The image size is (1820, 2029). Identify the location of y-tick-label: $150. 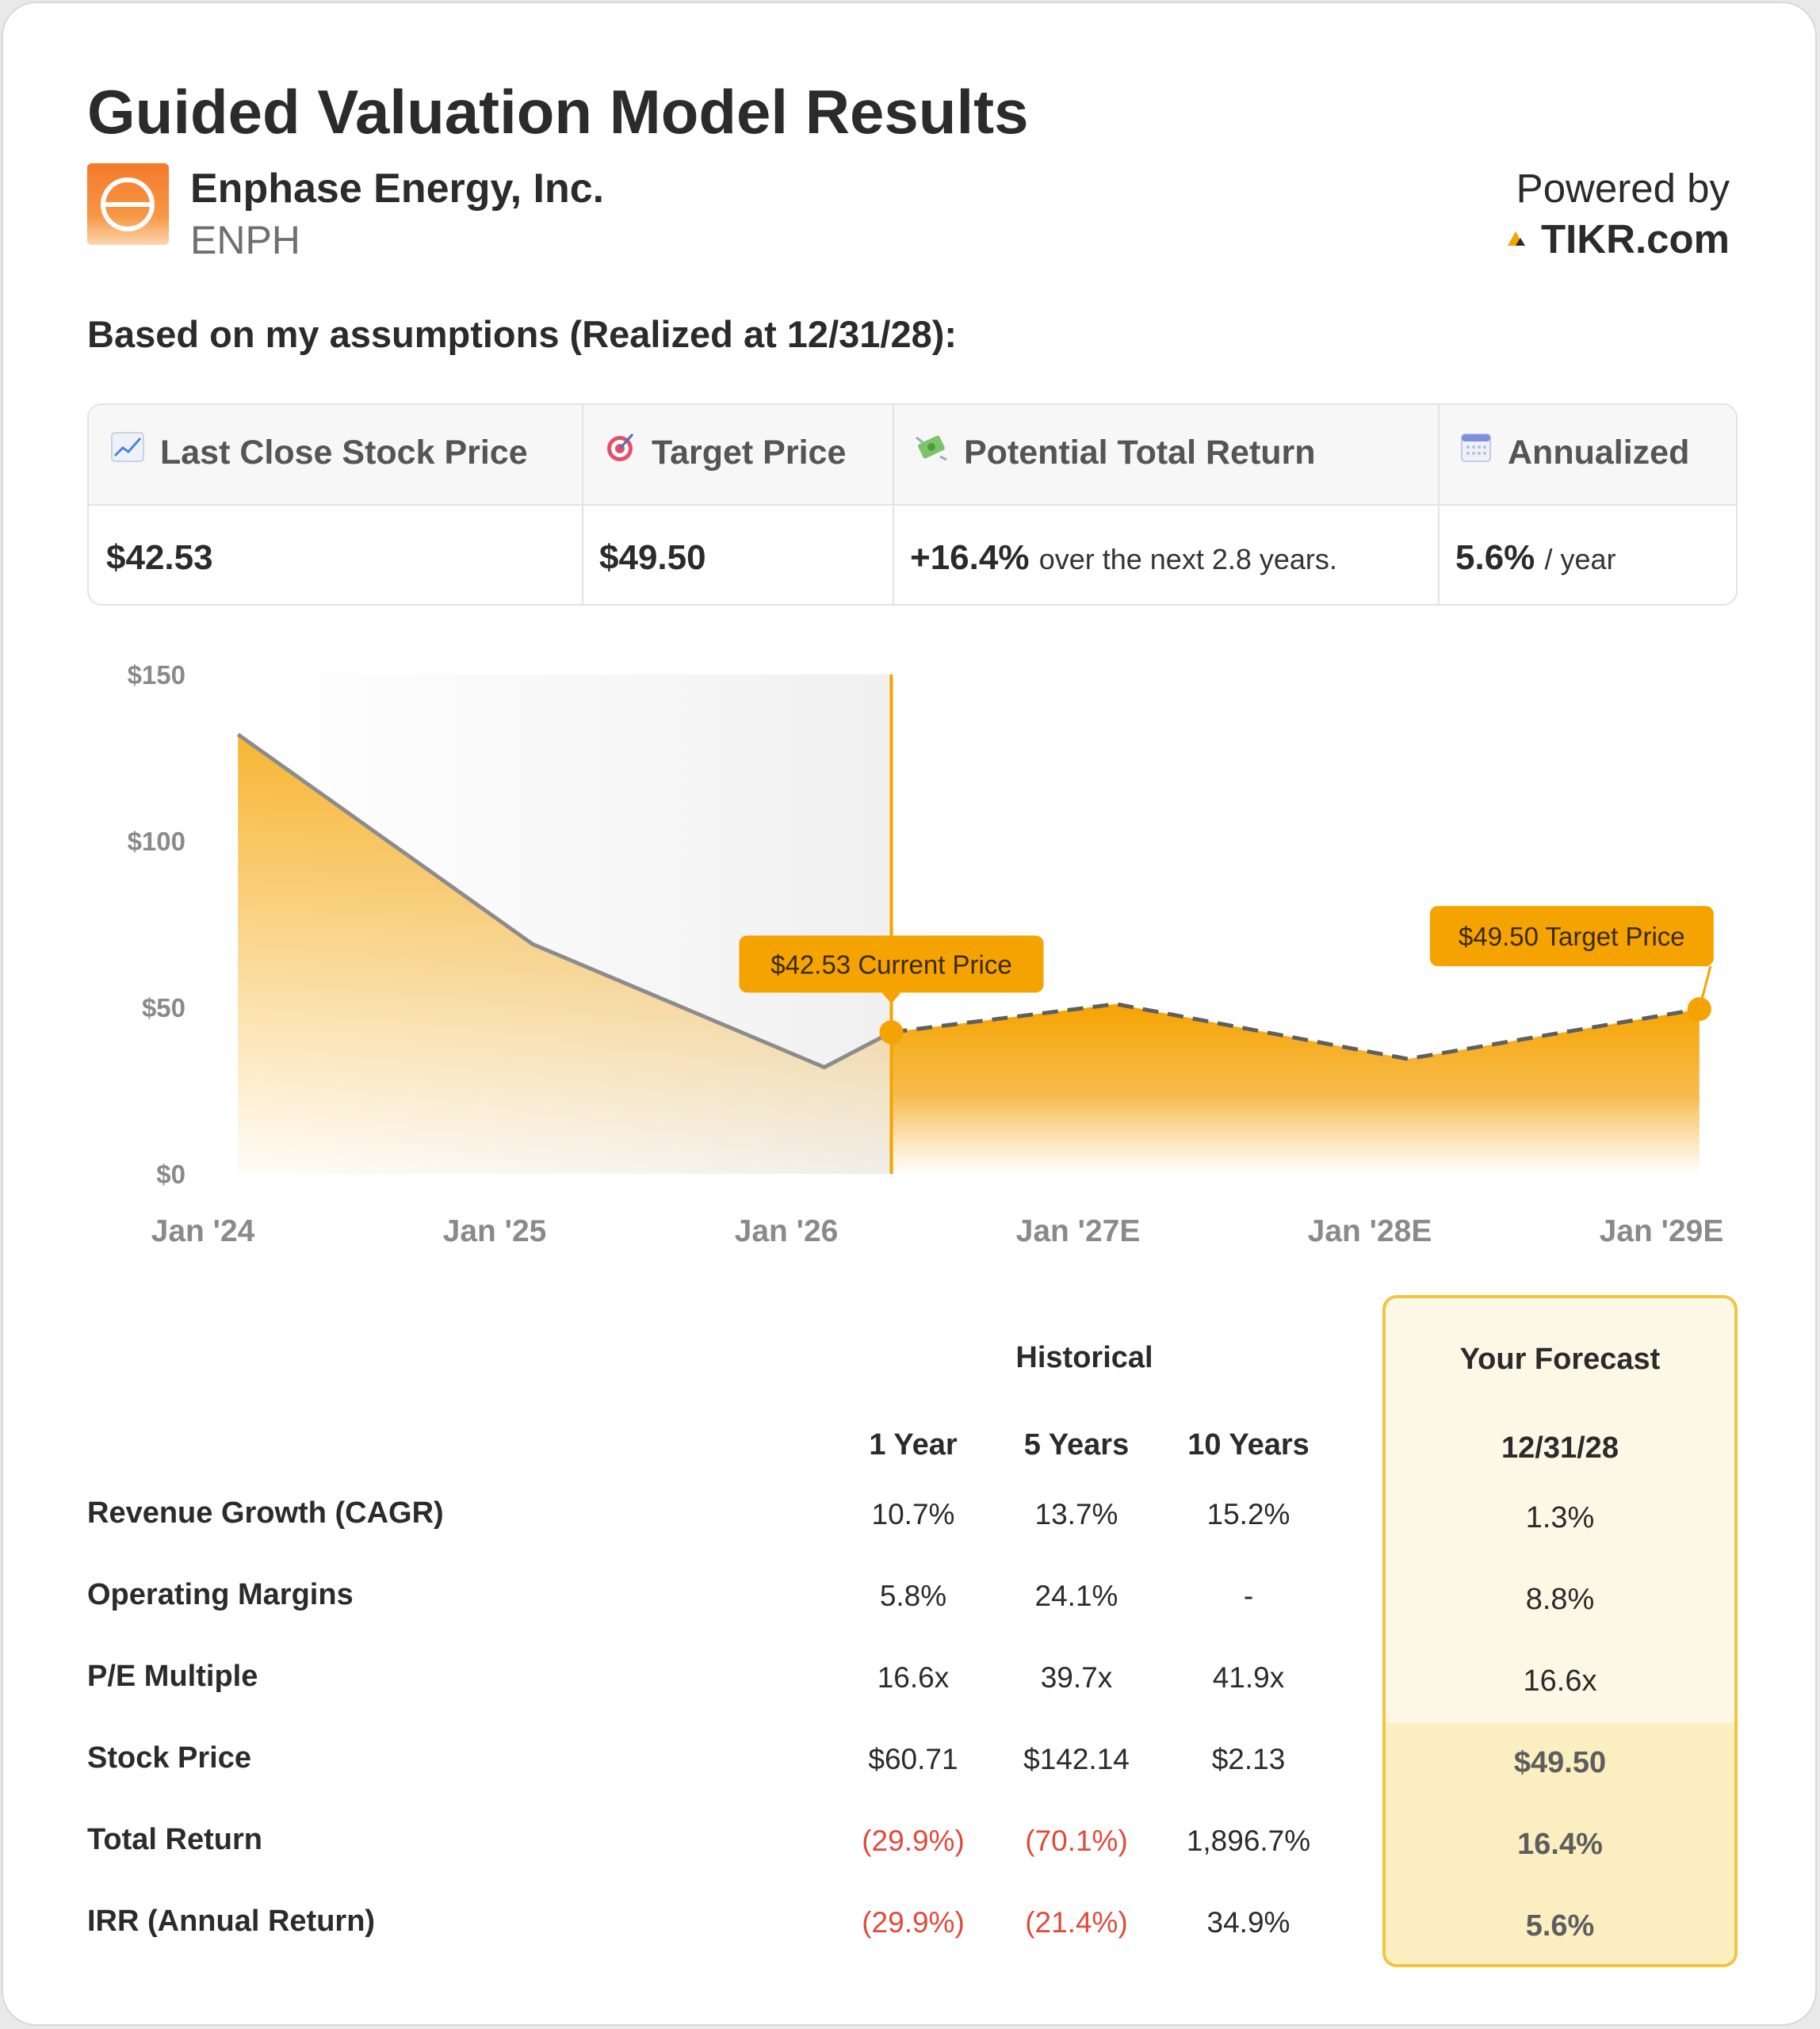
(156, 675).